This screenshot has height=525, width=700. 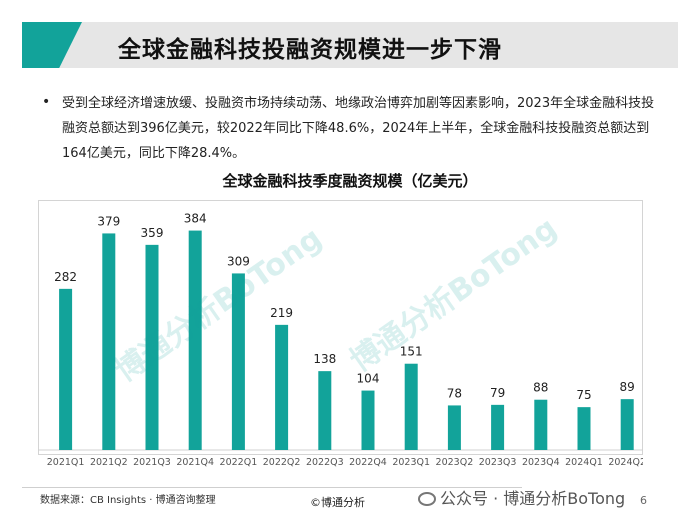 What do you see at coordinates (238, 361) in the screenshot?
I see `bar-2022Q1` at bounding box center [238, 361].